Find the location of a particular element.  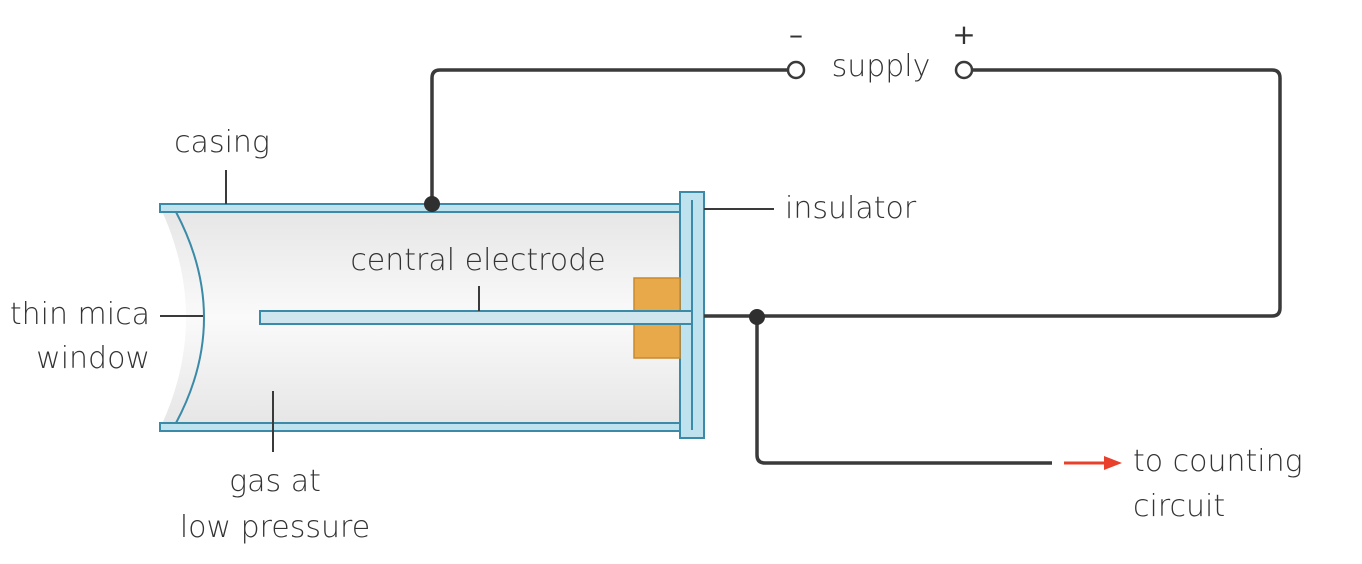

casing-bottom-wall is located at coordinates (421, 427).